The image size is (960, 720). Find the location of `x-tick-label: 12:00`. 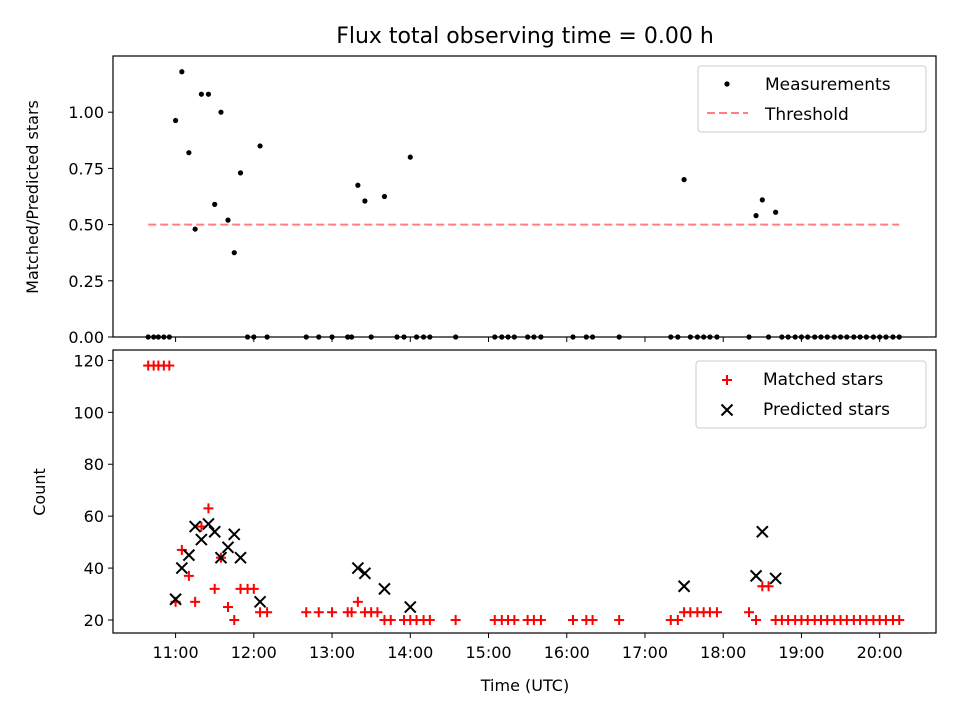

x-tick-label: 12:00 is located at coordinates (254, 652).